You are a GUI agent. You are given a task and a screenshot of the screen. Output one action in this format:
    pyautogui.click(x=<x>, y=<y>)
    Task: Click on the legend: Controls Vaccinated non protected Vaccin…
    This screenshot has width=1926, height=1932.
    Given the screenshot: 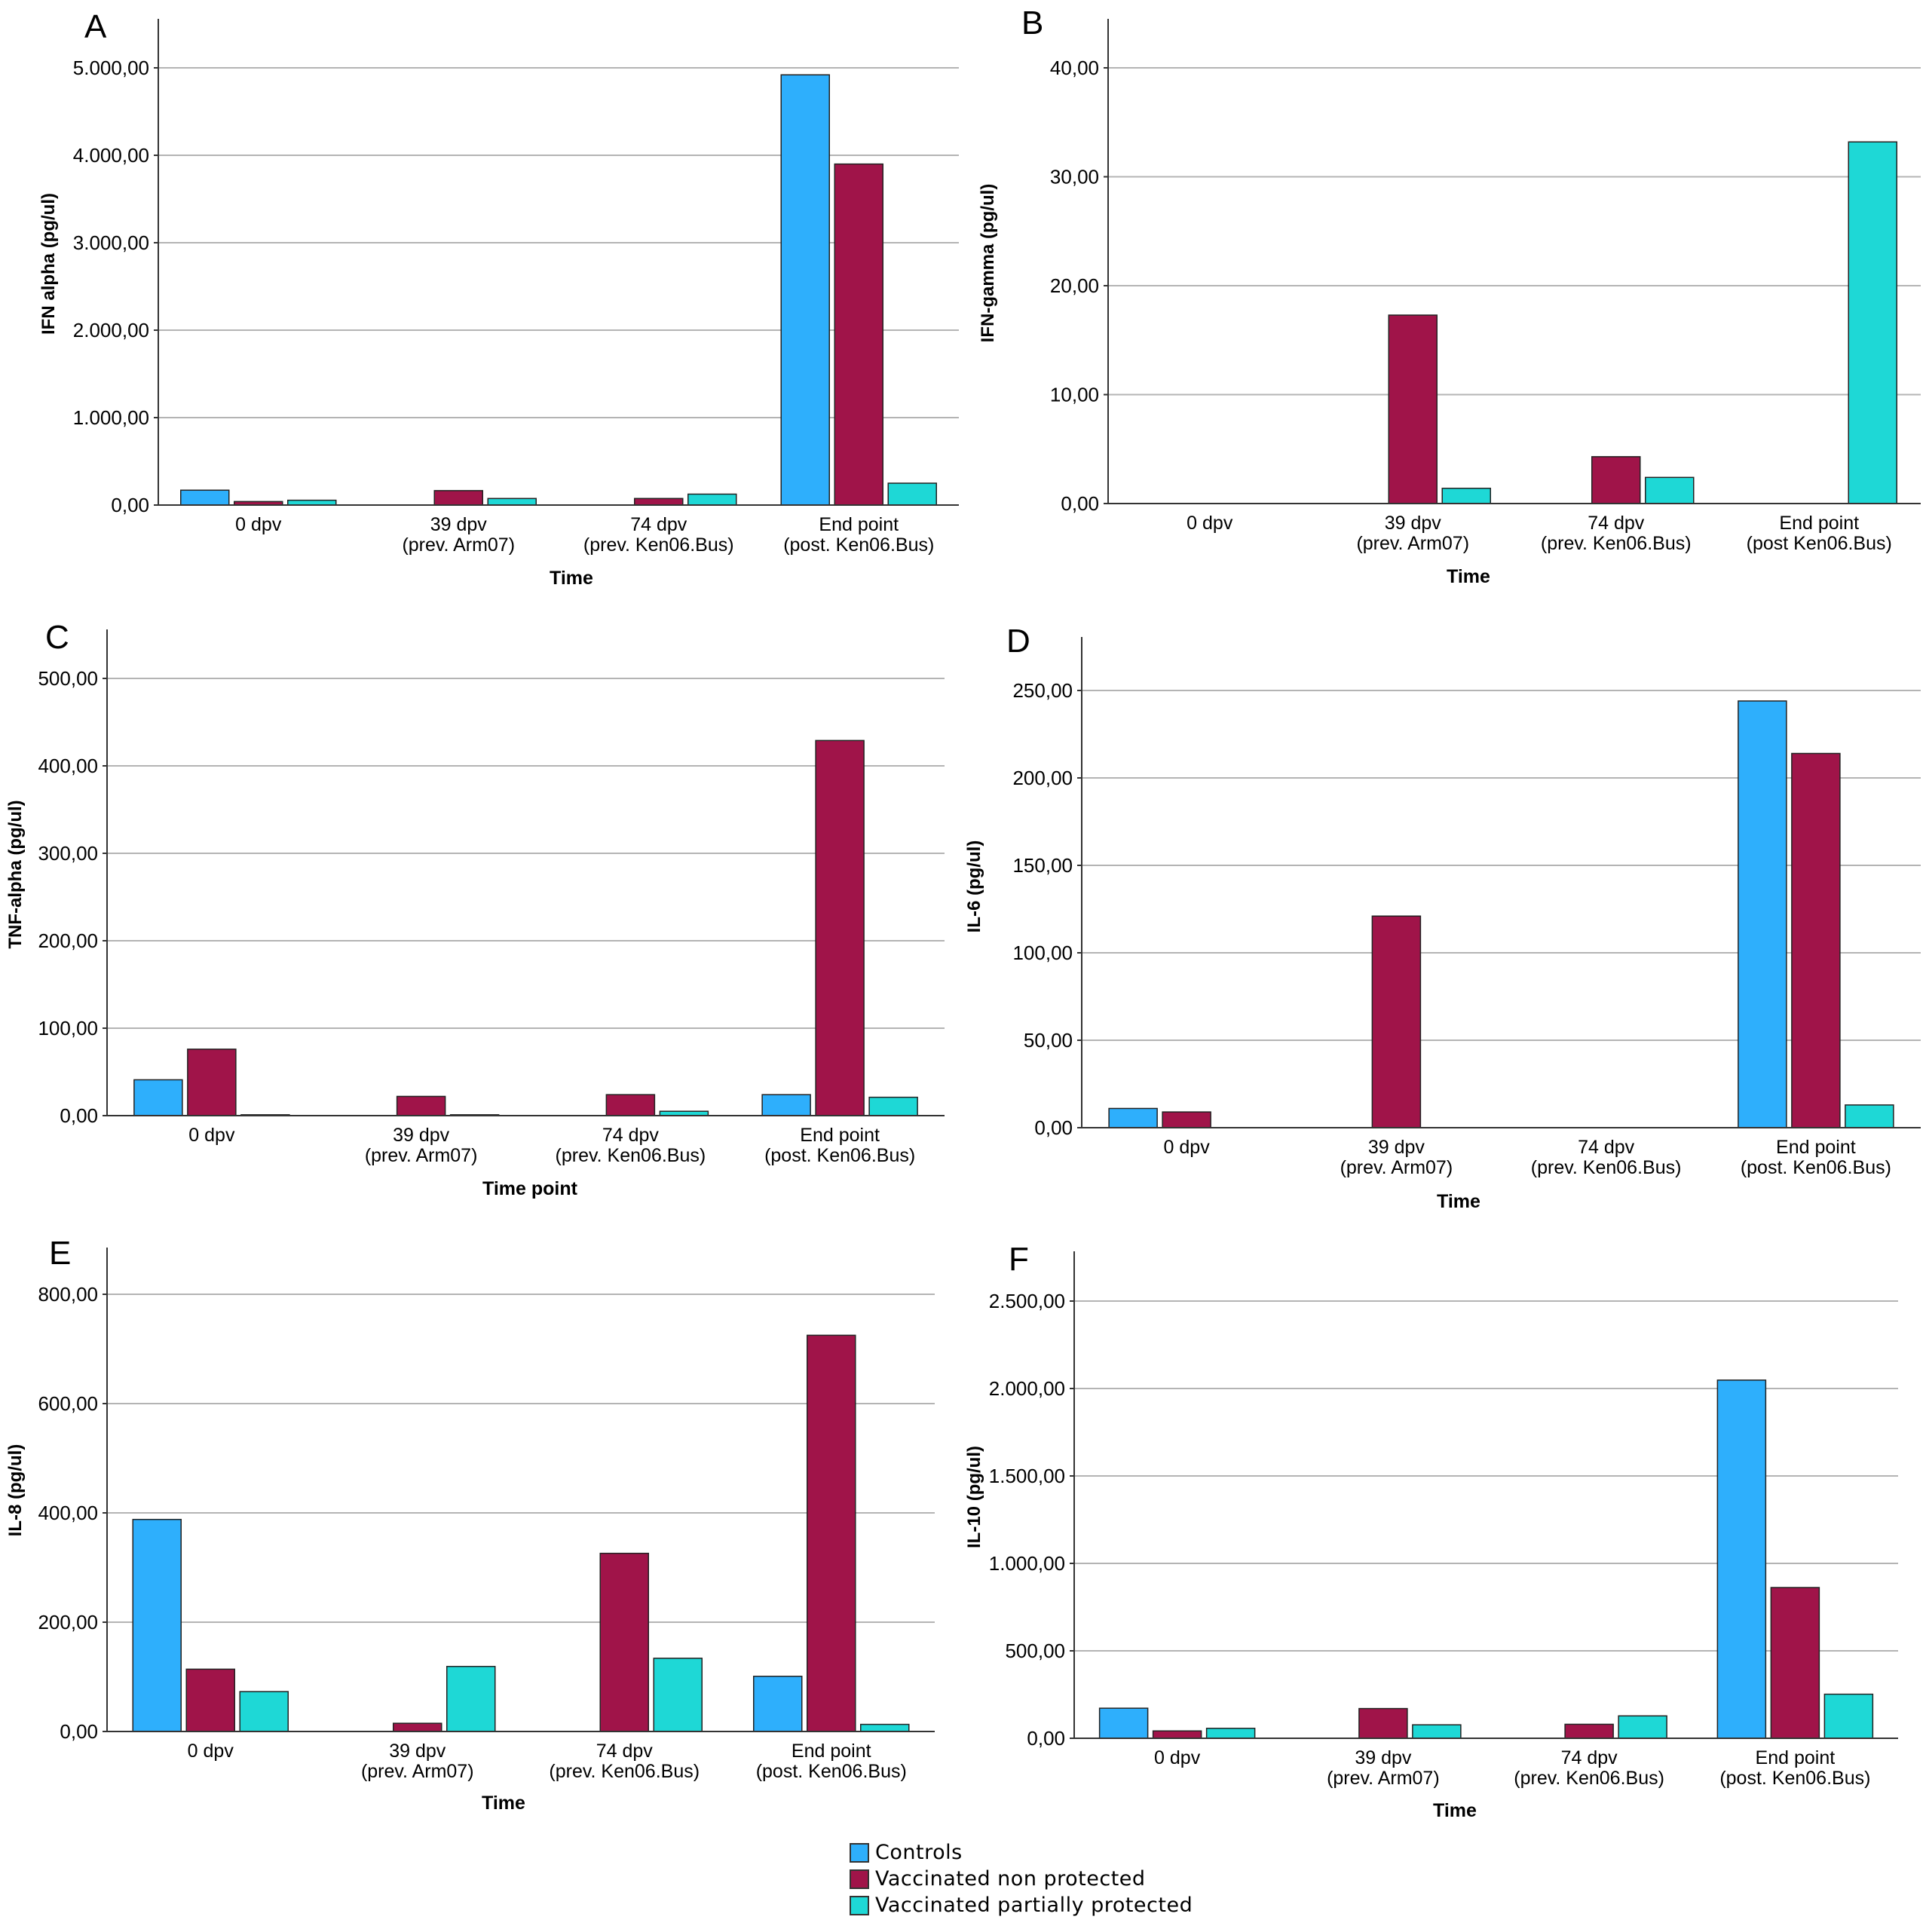 What is the action you would take?
    pyautogui.click(x=1021, y=1878)
    